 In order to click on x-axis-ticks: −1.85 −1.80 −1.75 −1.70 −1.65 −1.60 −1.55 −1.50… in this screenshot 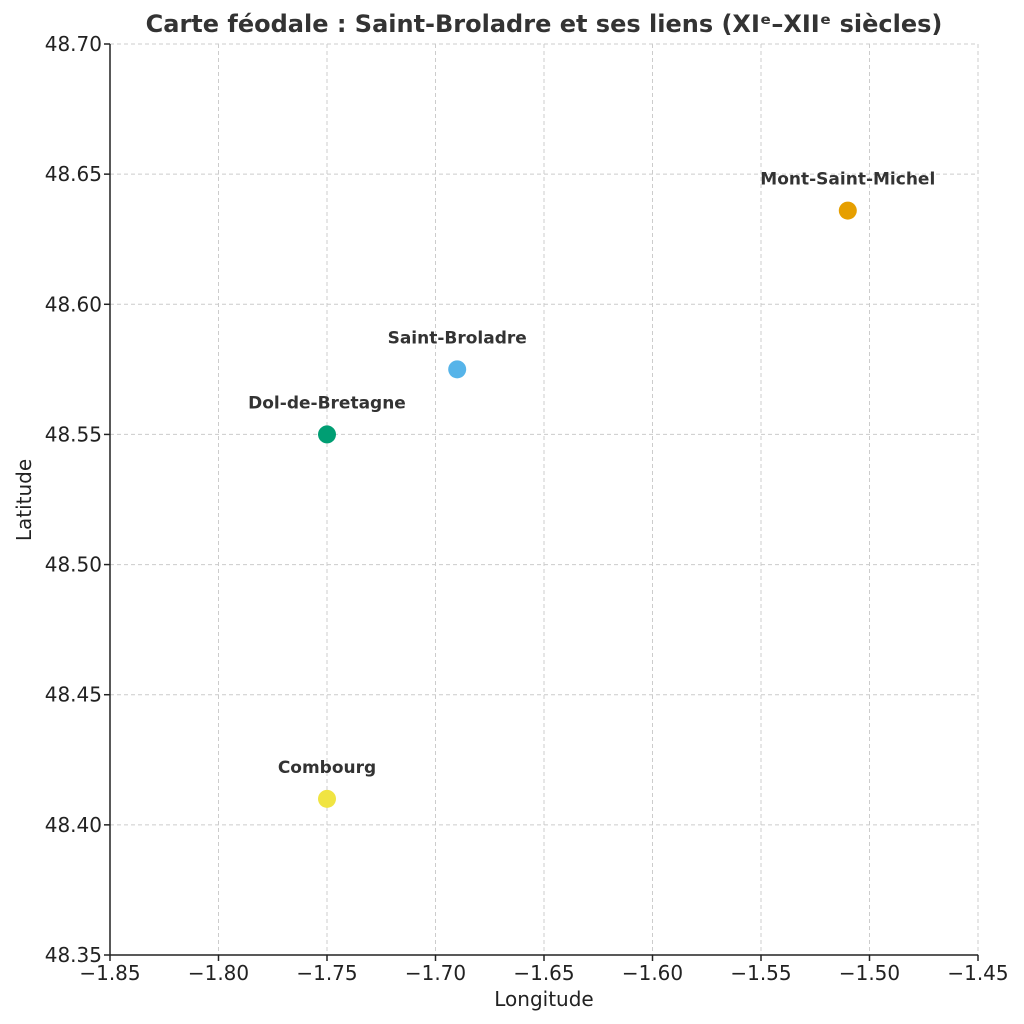, I will do `click(544, 970)`.